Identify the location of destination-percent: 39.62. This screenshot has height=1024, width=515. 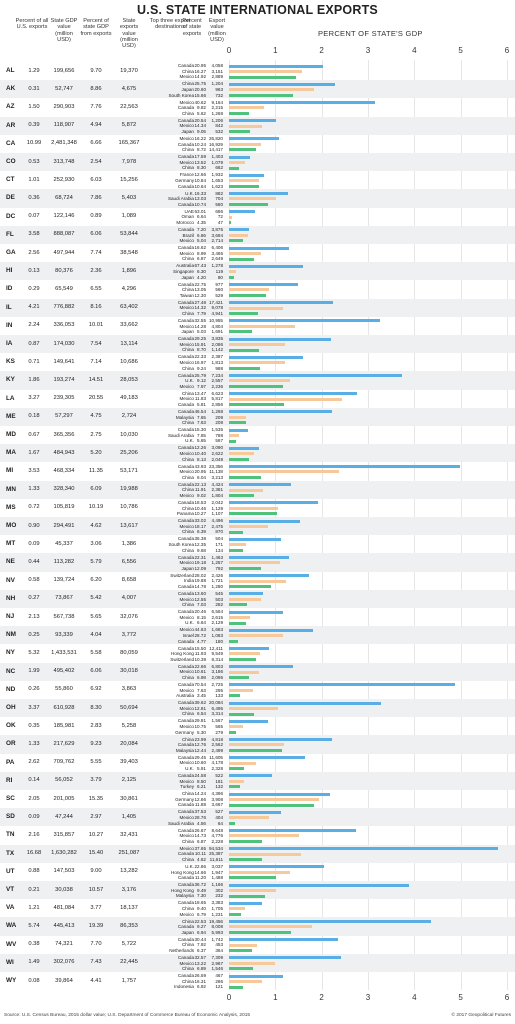
(200, 703).